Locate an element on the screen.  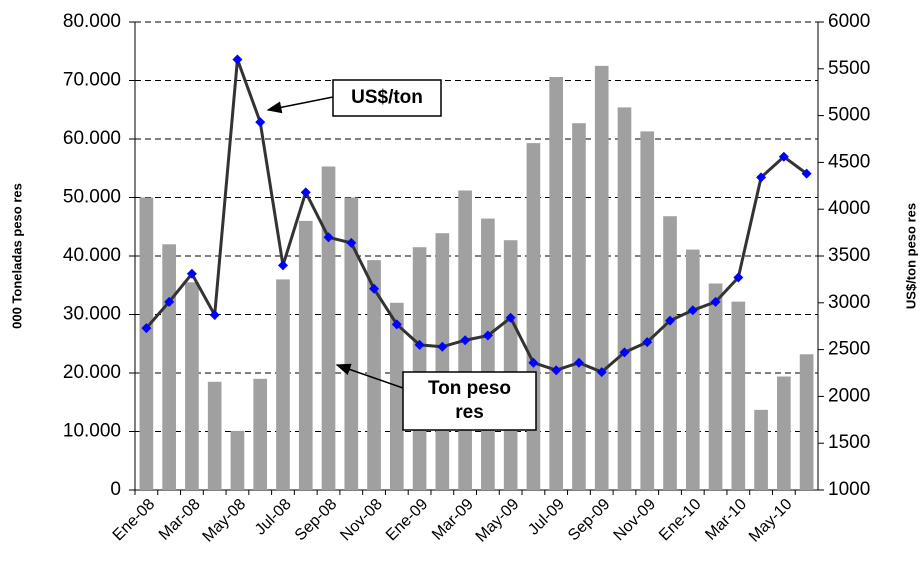
x-tick-label: Ene-08 is located at coordinates (134, 520).